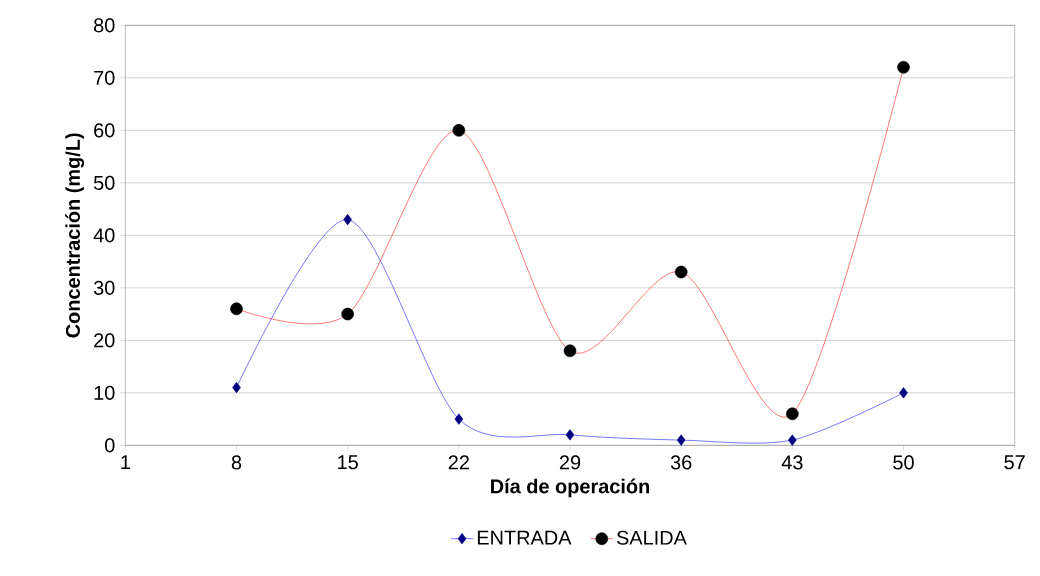 The height and width of the screenshot is (576, 1040). What do you see at coordinates (236, 462) in the screenshot?
I see `x-tick-label: 8` at bounding box center [236, 462].